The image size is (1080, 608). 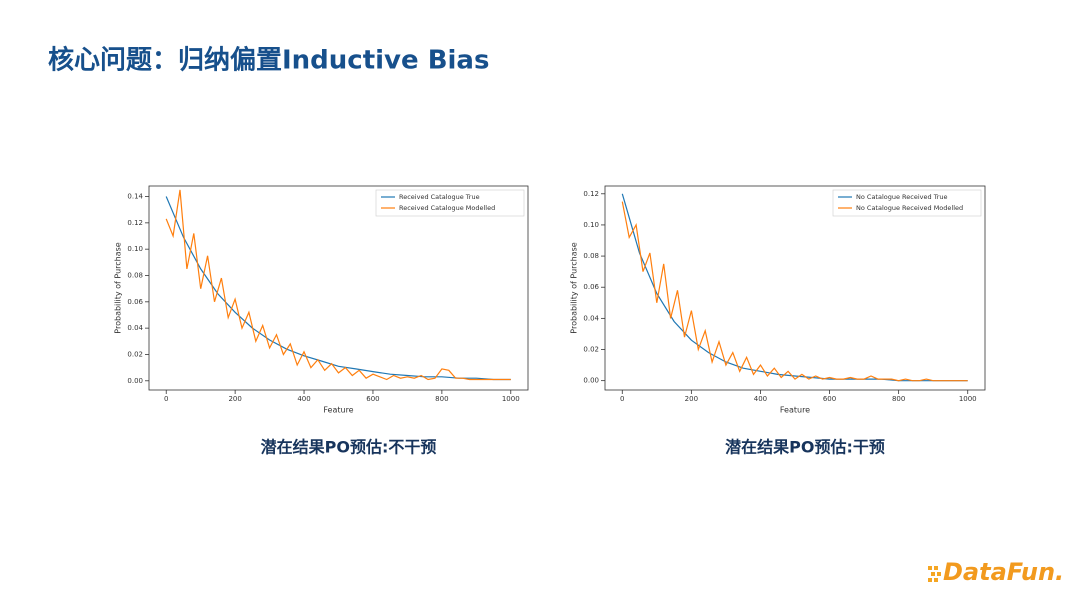 What do you see at coordinates (439, 197) in the screenshot?
I see `legend-label: Received Catalogue True` at bounding box center [439, 197].